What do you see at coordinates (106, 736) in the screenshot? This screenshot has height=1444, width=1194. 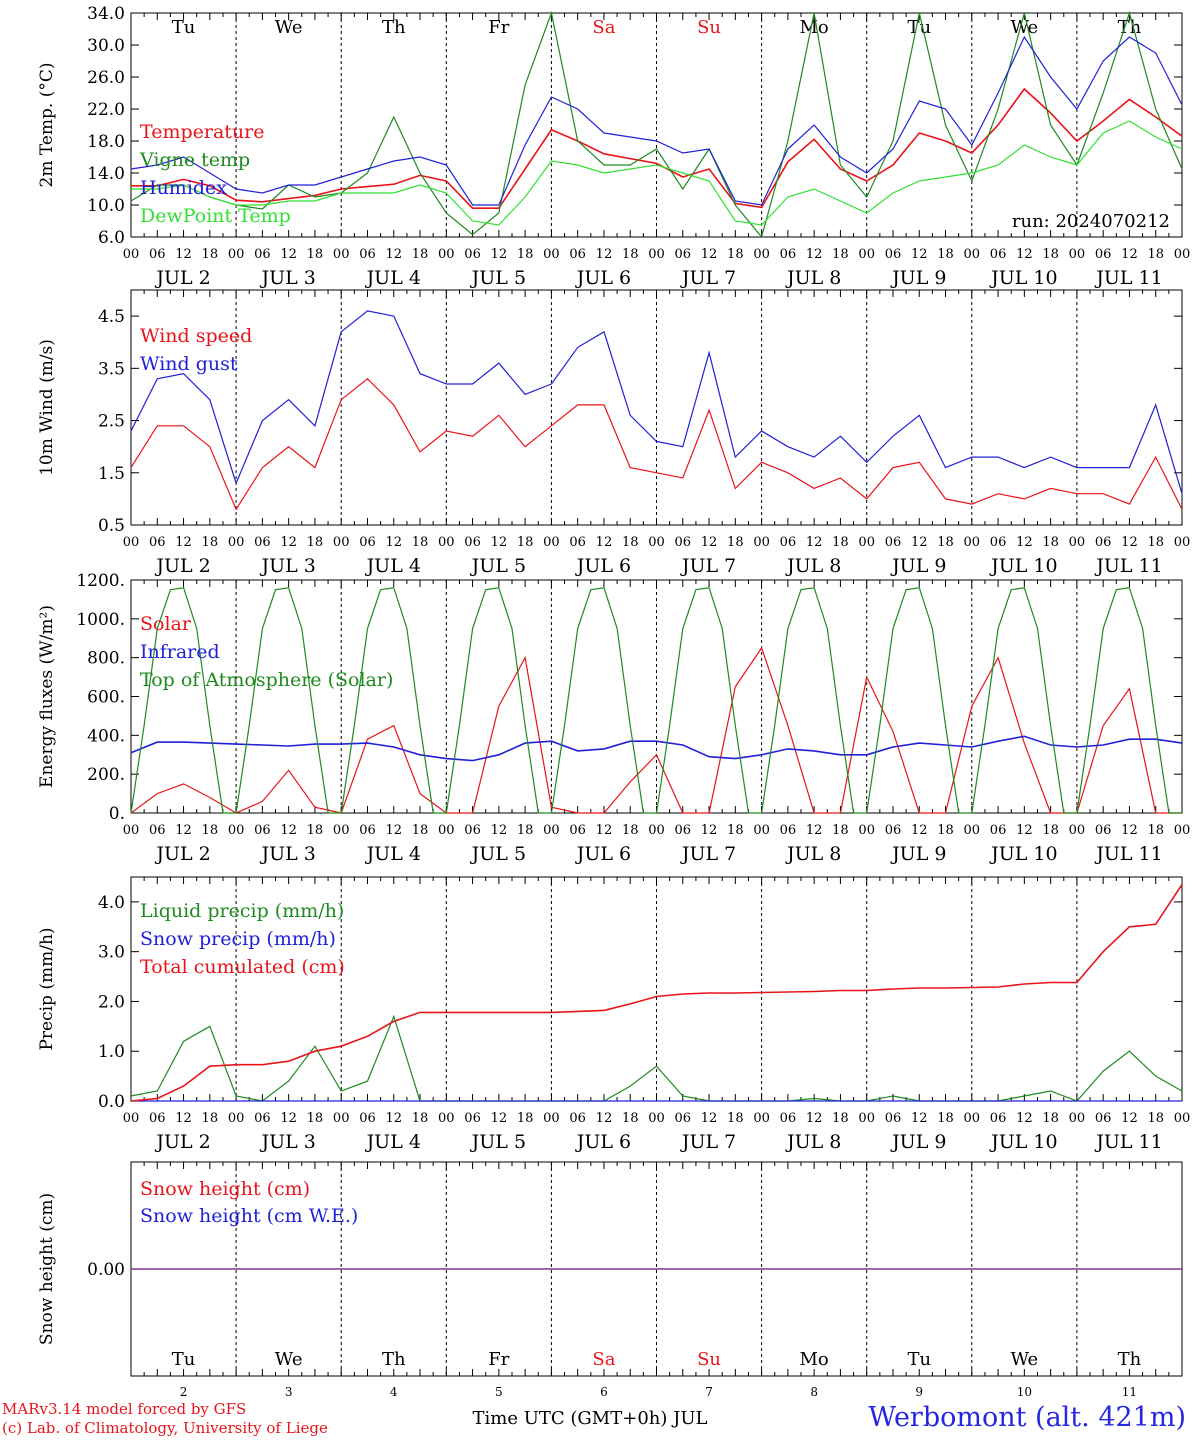 I see `y-tick-label: 400.` at bounding box center [106, 736].